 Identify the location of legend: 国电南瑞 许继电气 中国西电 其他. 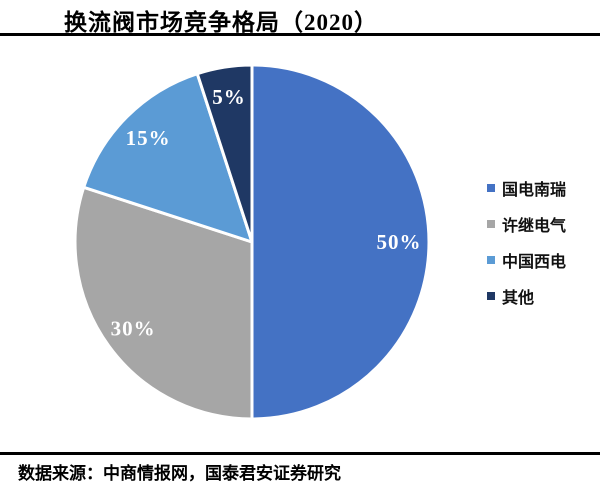
(526, 242).